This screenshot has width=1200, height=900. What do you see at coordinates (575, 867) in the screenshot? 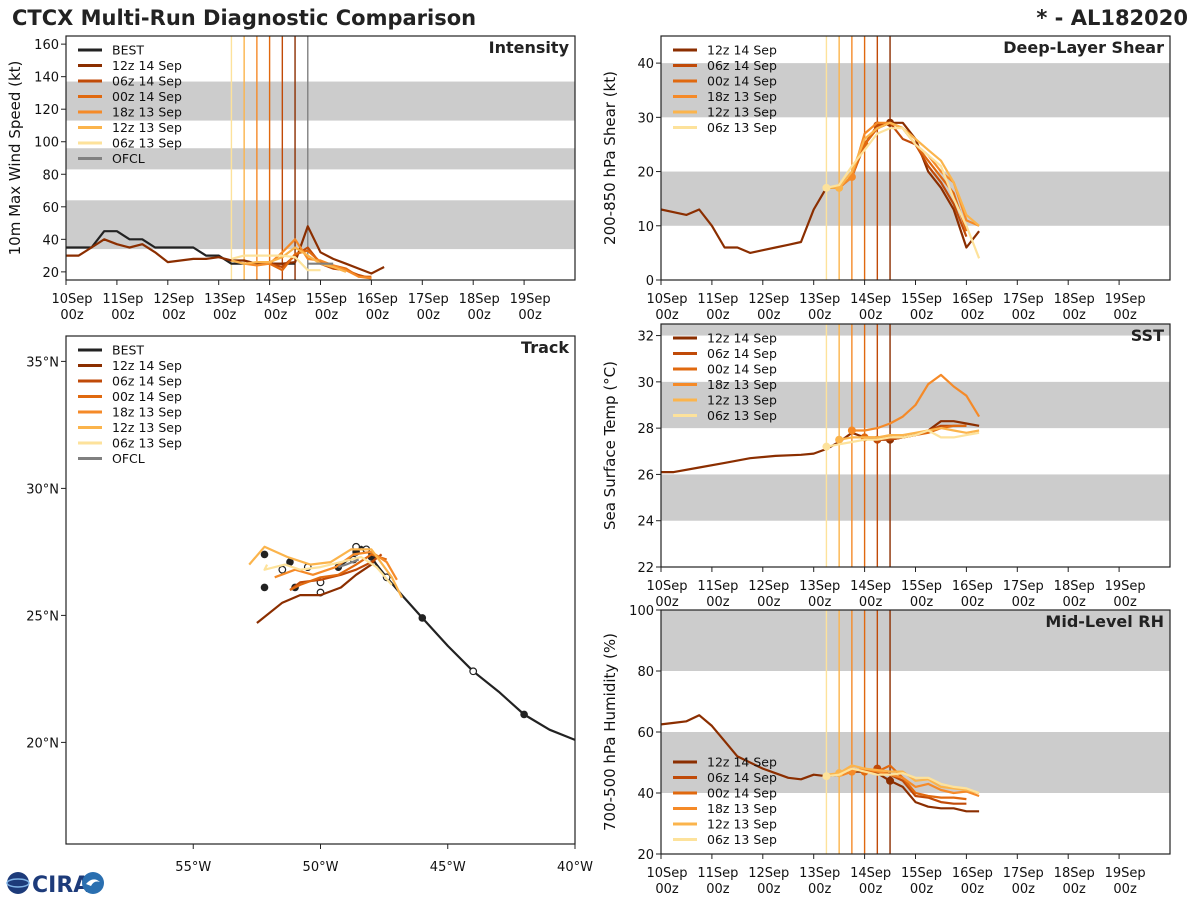
I see `x-tick-label: 40°W` at bounding box center [575, 867].